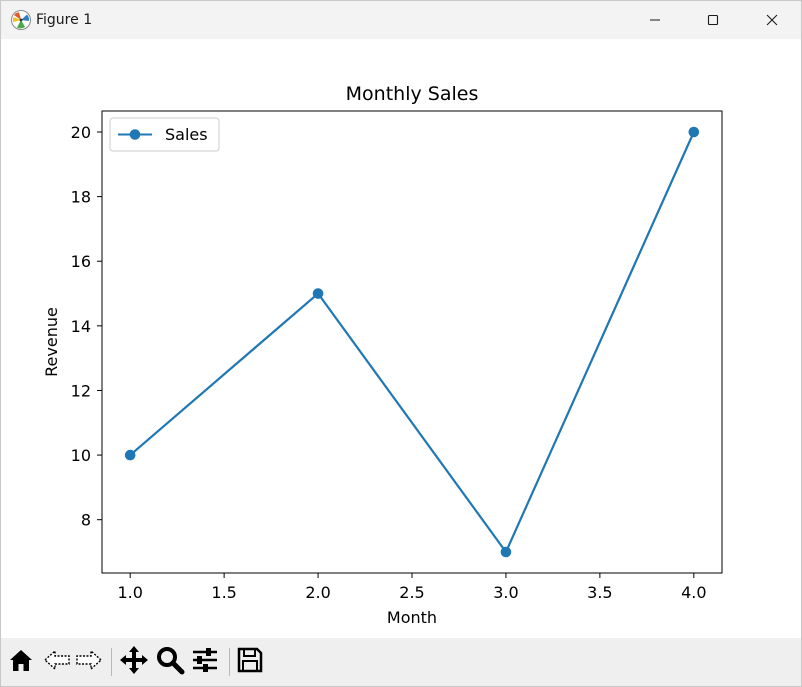 This screenshot has height=687, width=802. I want to click on close-icon, so click(772, 20).